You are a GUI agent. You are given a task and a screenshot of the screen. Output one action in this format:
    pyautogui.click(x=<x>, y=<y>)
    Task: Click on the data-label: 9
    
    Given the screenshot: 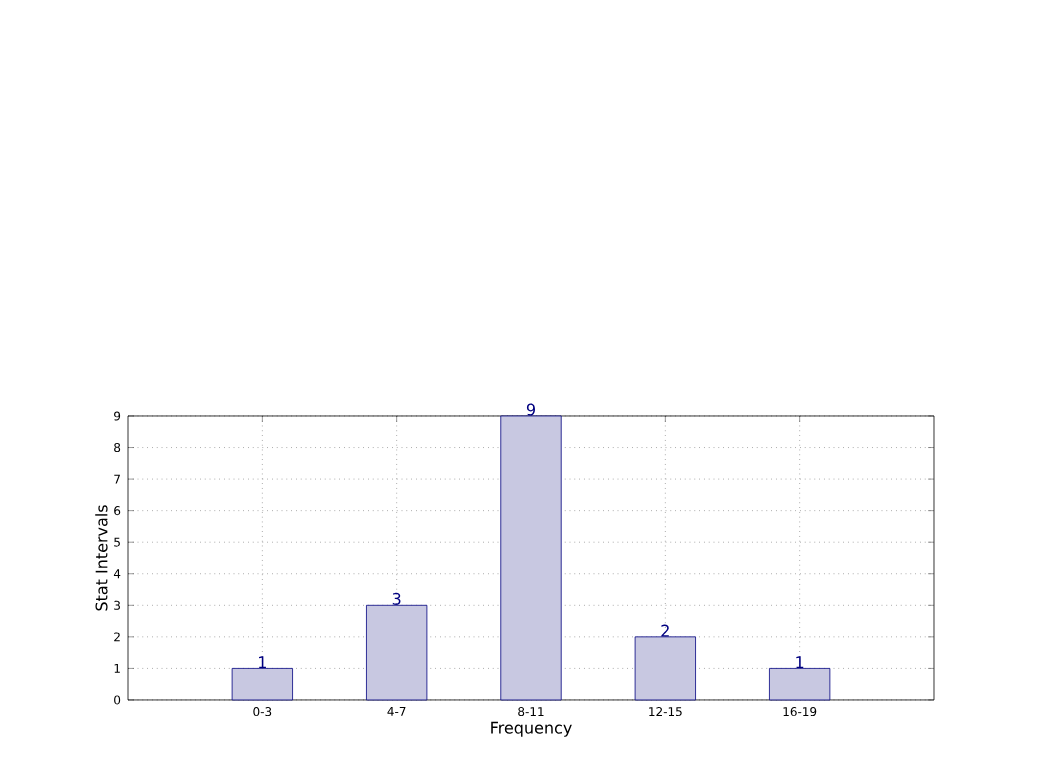 What is the action you would take?
    pyautogui.click(x=530, y=409)
    